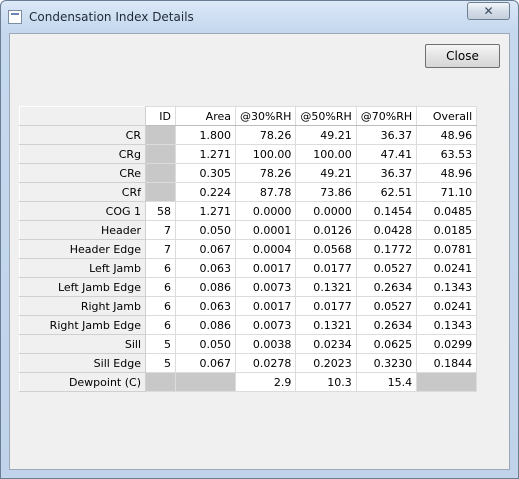 Image resolution: width=519 pixels, height=479 pixels. What do you see at coordinates (160, 363) in the screenshot?
I see `table-cell: 5` at bounding box center [160, 363].